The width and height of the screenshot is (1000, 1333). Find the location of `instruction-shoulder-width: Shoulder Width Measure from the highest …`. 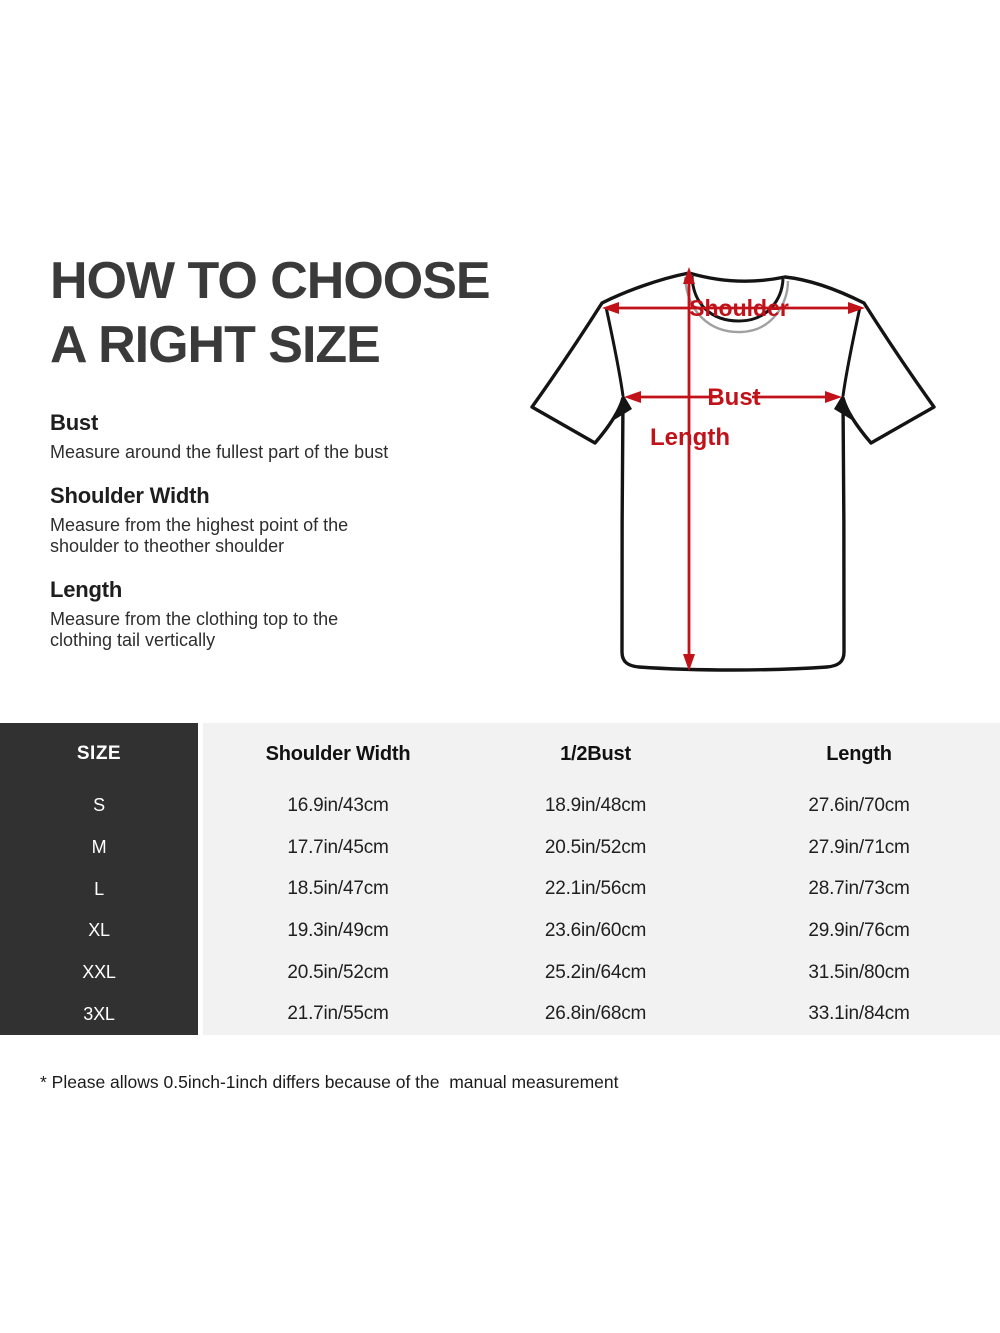

instruction-shoulder-width: Shoulder Width Measure from the highest … is located at coordinates (250, 520).